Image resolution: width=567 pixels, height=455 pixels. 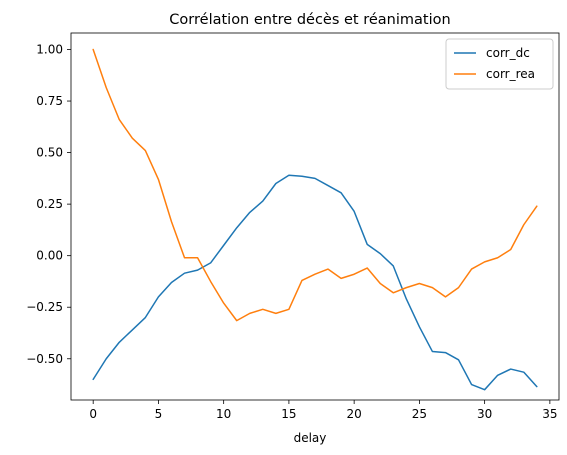 What do you see at coordinates (419, 414) in the screenshot?
I see `x-tick-label: 25` at bounding box center [419, 414].